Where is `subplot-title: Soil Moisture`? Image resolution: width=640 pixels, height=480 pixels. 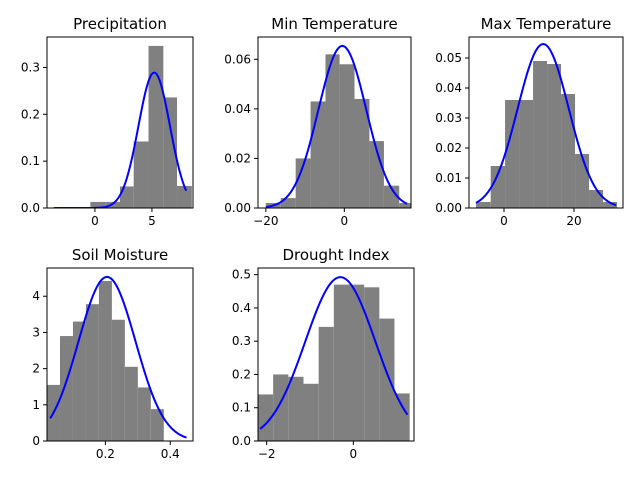
subplot-title: Soil Moisture is located at coordinates (120, 255).